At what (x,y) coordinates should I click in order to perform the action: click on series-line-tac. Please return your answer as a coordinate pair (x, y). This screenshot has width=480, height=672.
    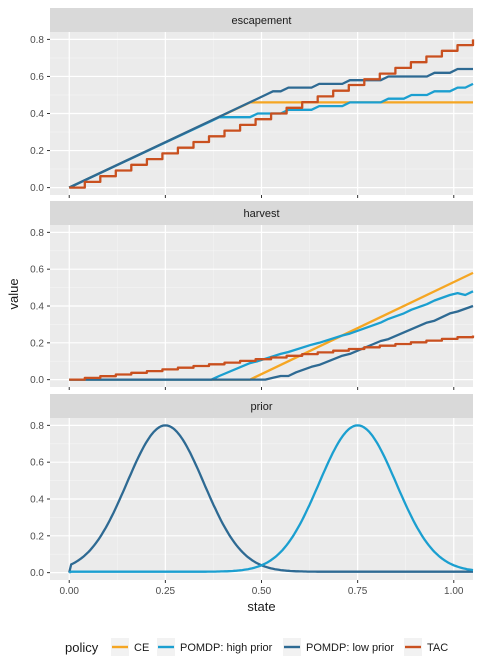
    Looking at the image, I should click on (272, 358).